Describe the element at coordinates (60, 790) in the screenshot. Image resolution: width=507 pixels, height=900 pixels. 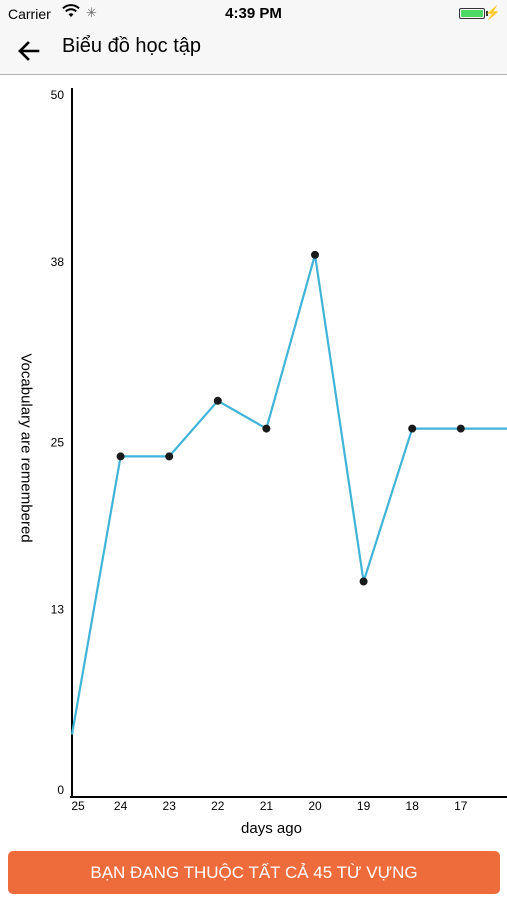
I see `y-tick-label: 0` at that location.